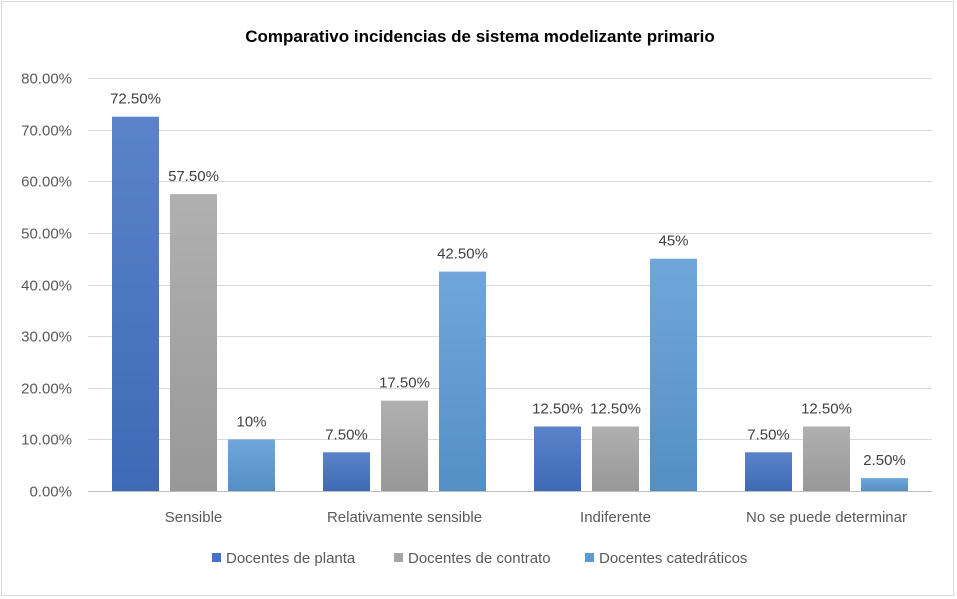 This screenshot has height=599, width=957. What do you see at coordinates (135, 99) in the screenshot?
I see `data-label: 72.50%` at bounding box center [135, 99].